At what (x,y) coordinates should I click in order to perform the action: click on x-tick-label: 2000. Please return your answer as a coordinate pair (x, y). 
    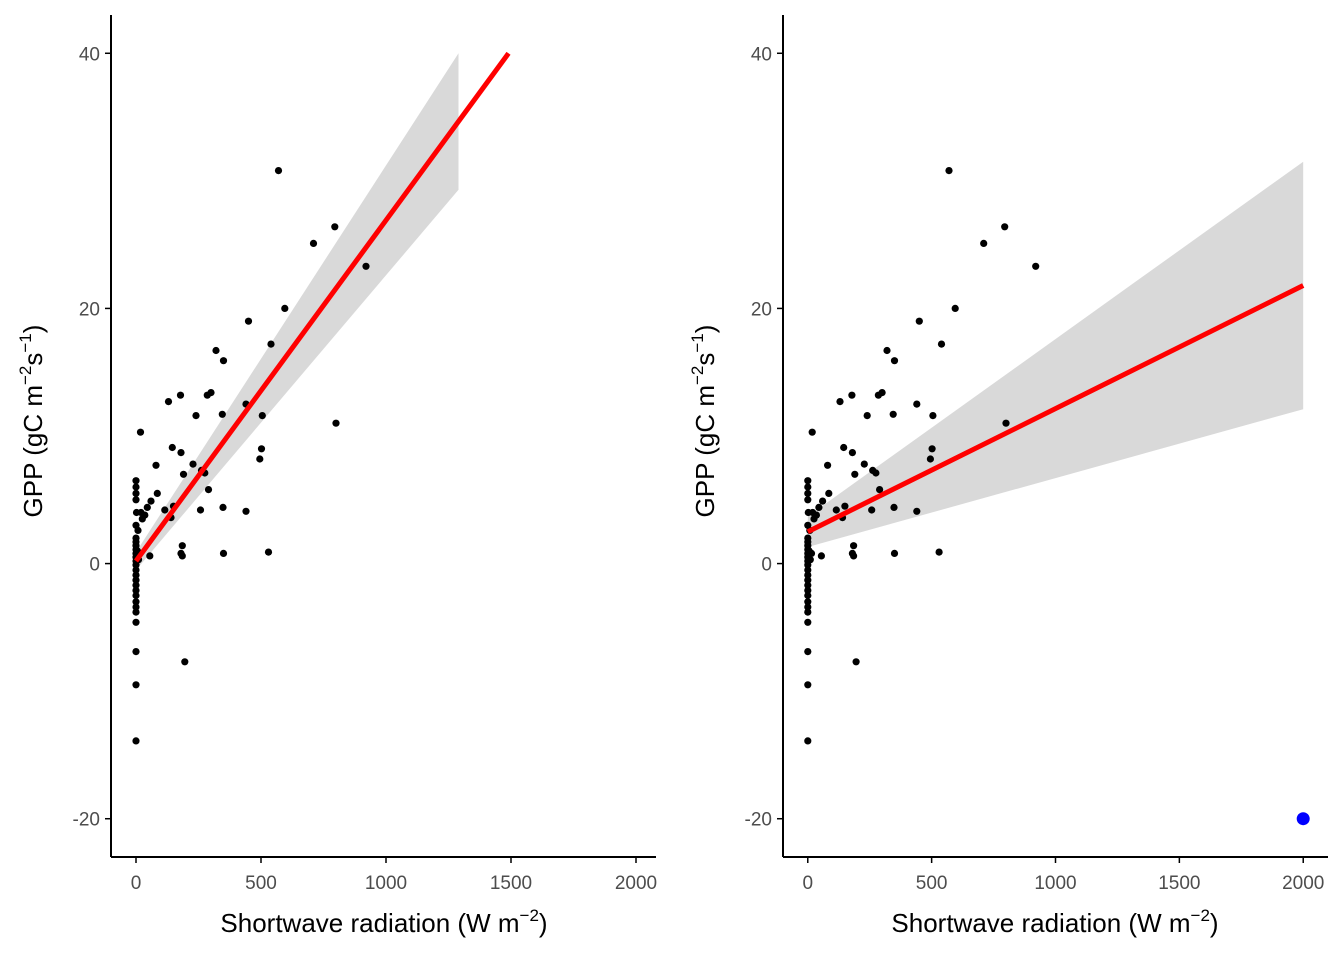
    Looking at the image, I should click on (1303, 883).